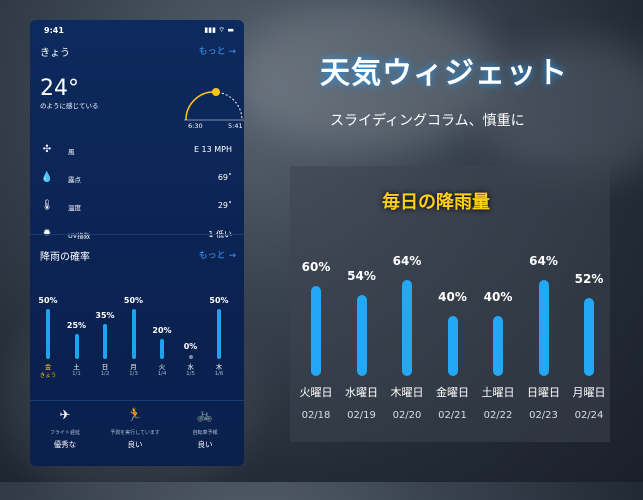 This screenshot has width=643, height=500. What do you see at coordinates (212, 149) in the screenshot?
I see `detail-value: E 13 MPH` at bounding box center [212, 149].